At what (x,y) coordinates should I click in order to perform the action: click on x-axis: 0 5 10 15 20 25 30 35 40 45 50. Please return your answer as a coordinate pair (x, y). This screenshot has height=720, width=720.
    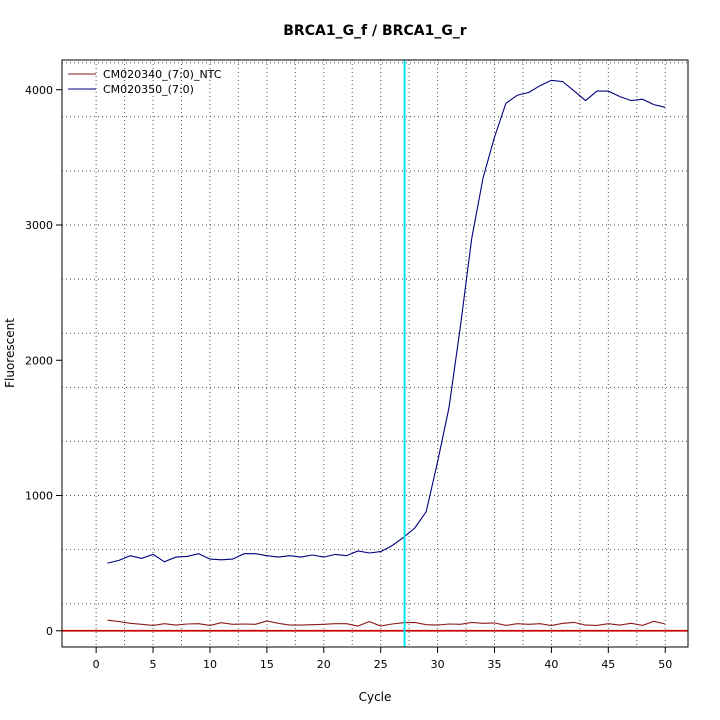
    Looking at the image, I should click on (382, 659).